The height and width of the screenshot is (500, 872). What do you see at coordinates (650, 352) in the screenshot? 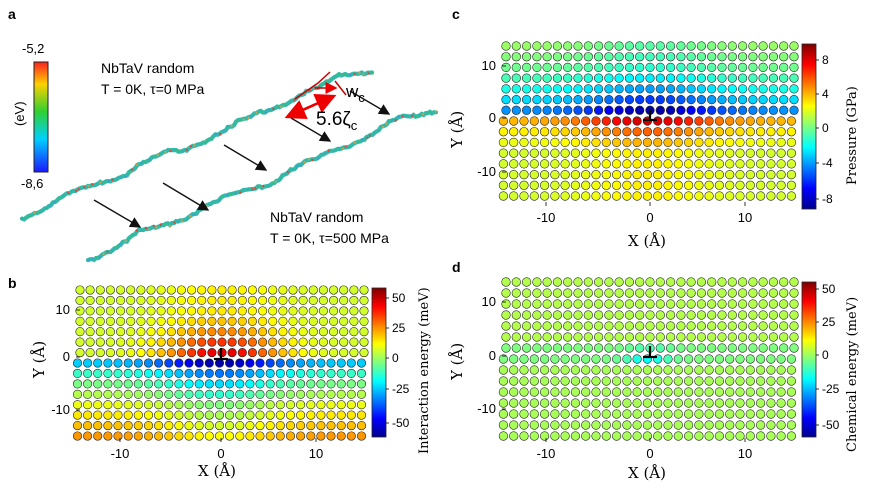
I see `dislocation-core-symbol` at bounding box center [650, 352].